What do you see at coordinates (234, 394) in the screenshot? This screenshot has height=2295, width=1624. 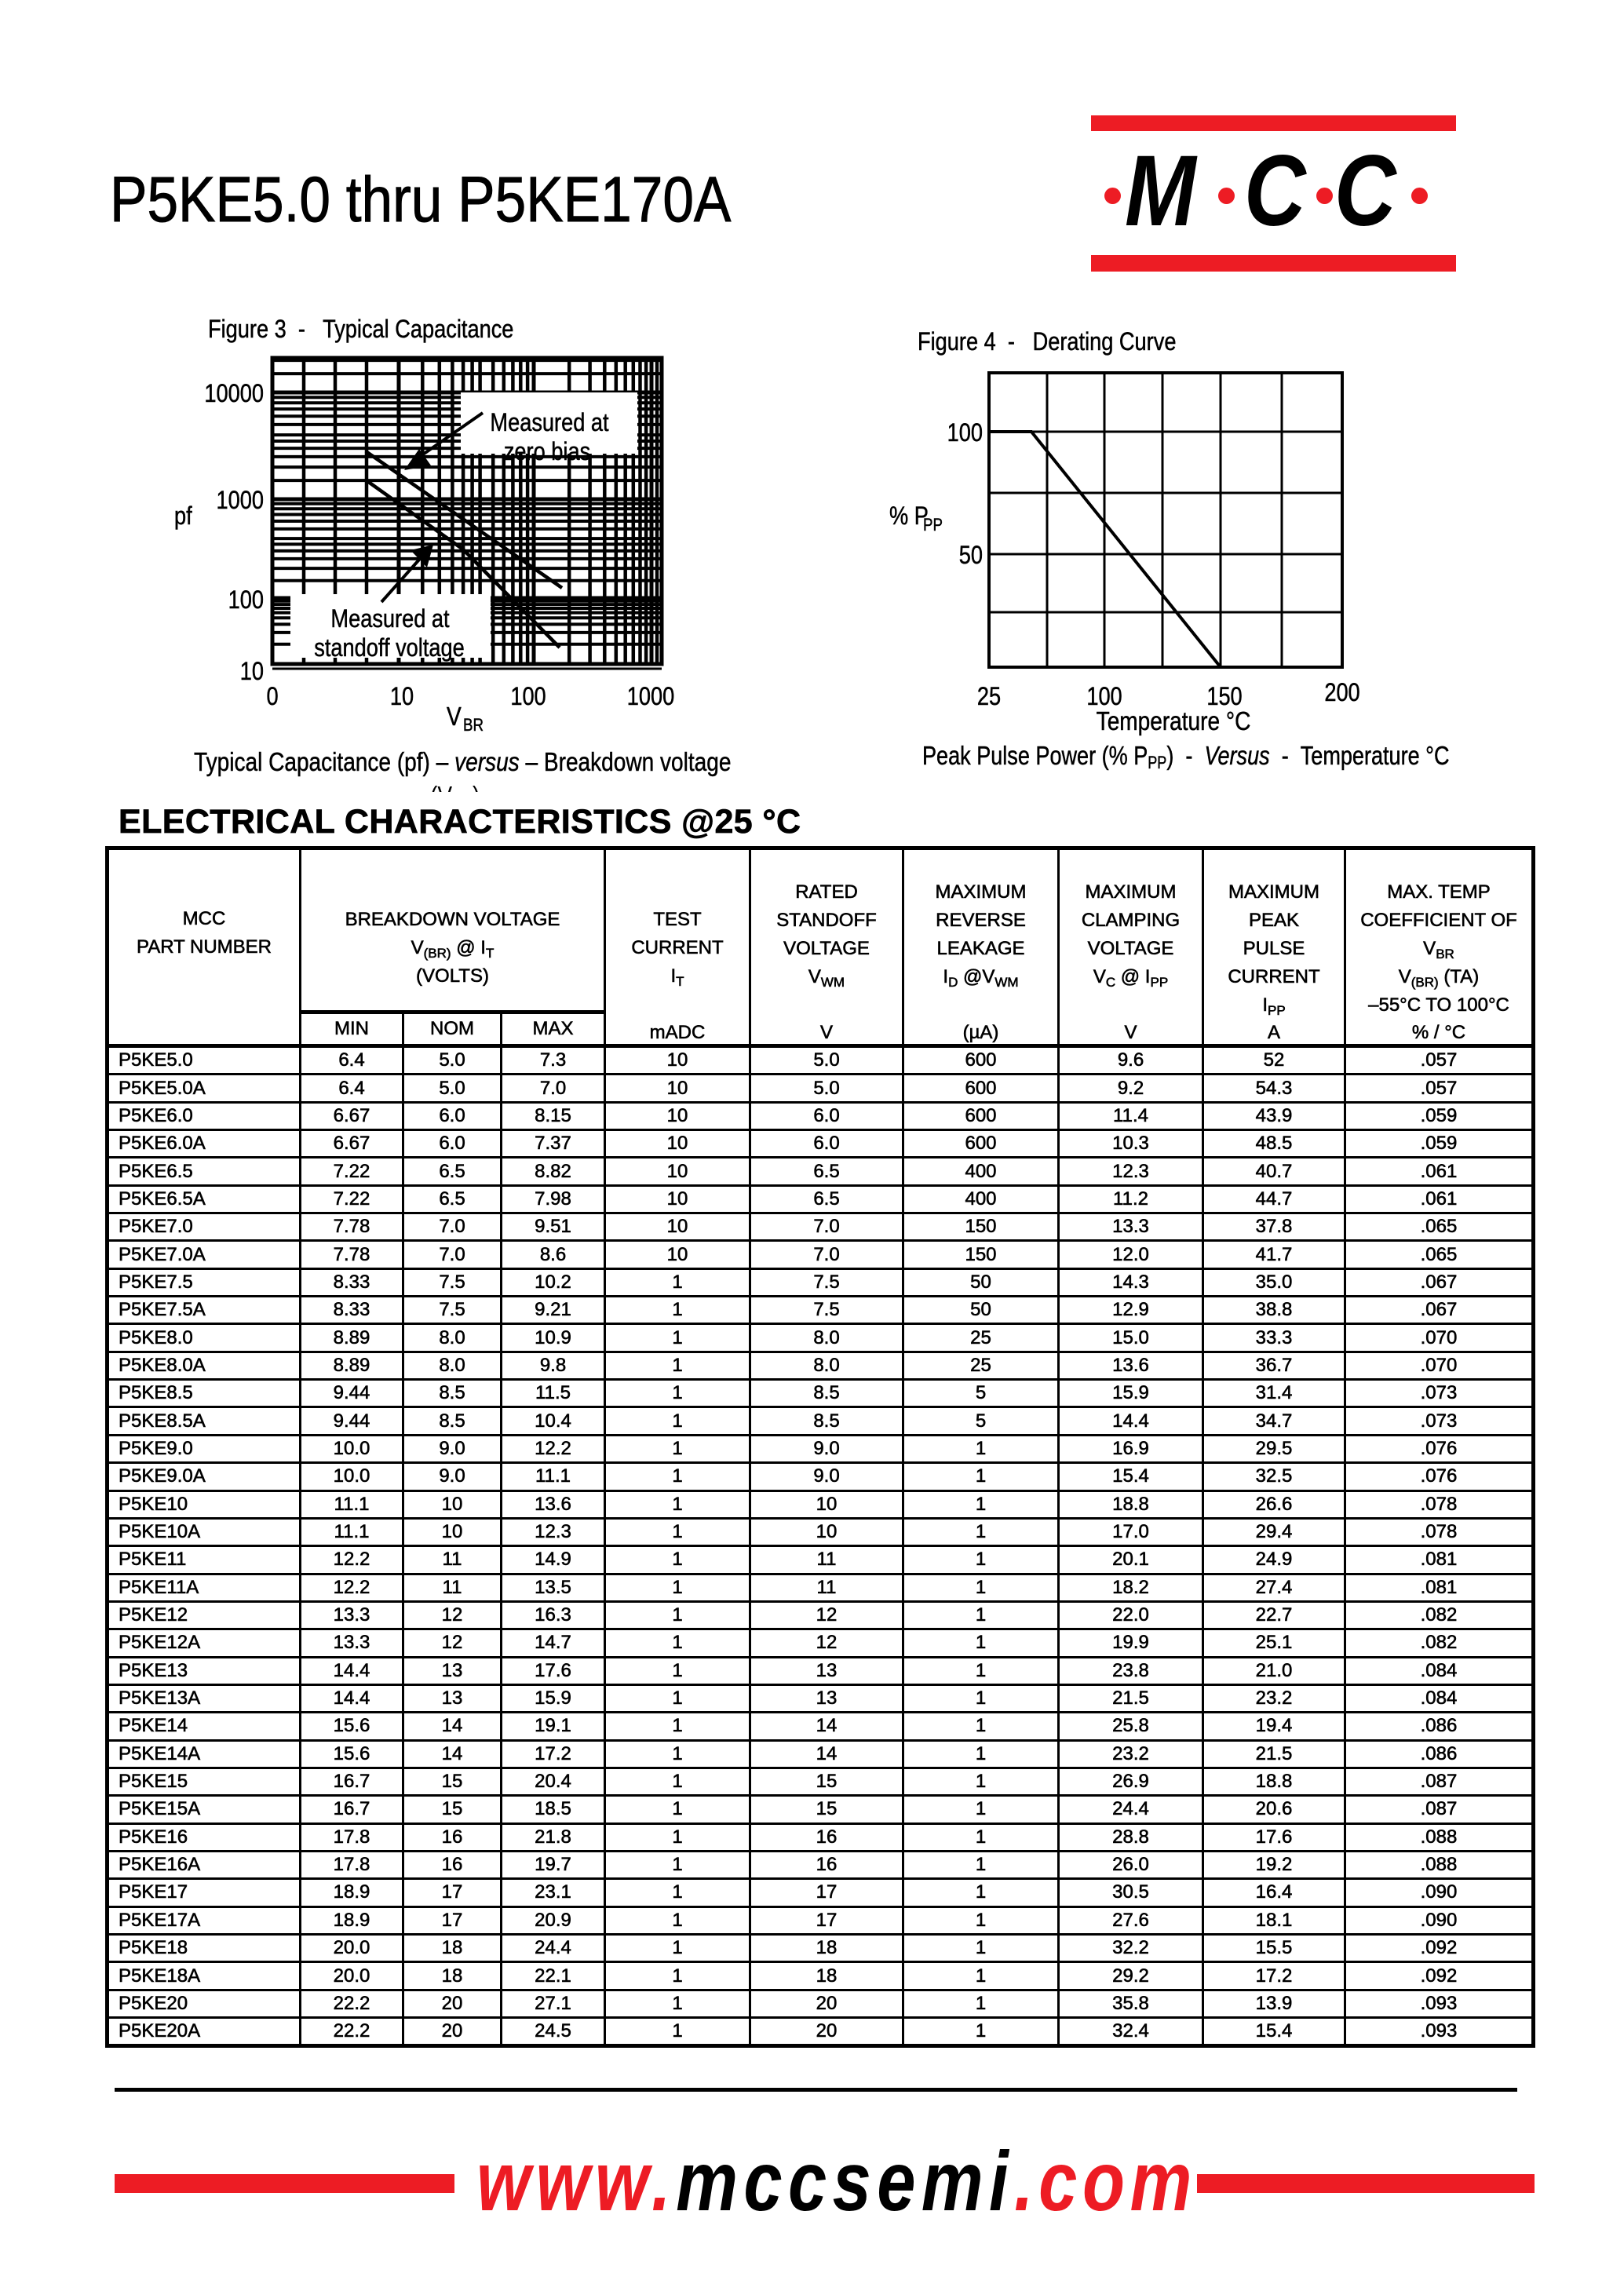 I see `svg-text: 10000` at bounding box center [234, 394].